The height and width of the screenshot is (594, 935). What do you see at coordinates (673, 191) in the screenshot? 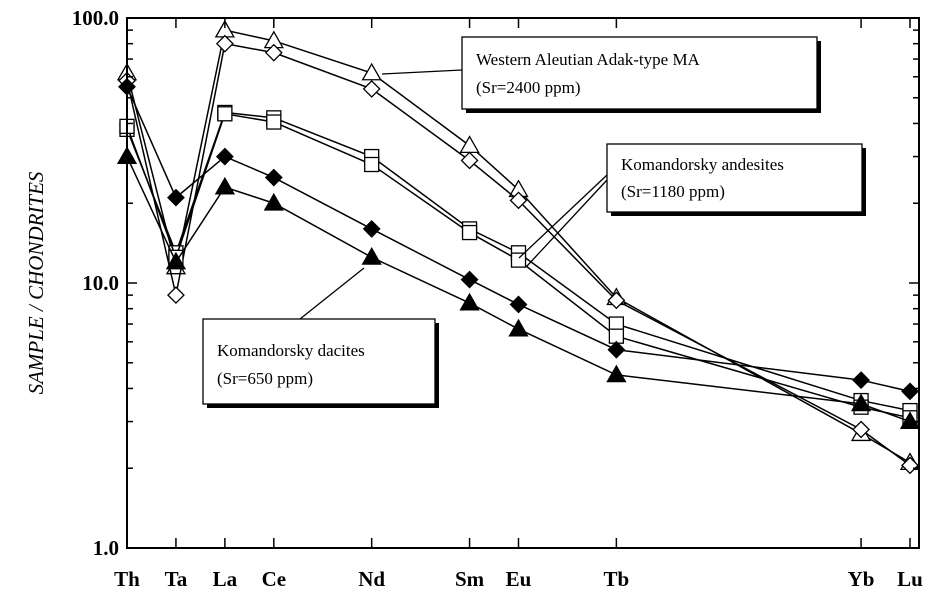
I see `callout-line2: (Sr=1180 ppm)` at bounding box center [673, 191].